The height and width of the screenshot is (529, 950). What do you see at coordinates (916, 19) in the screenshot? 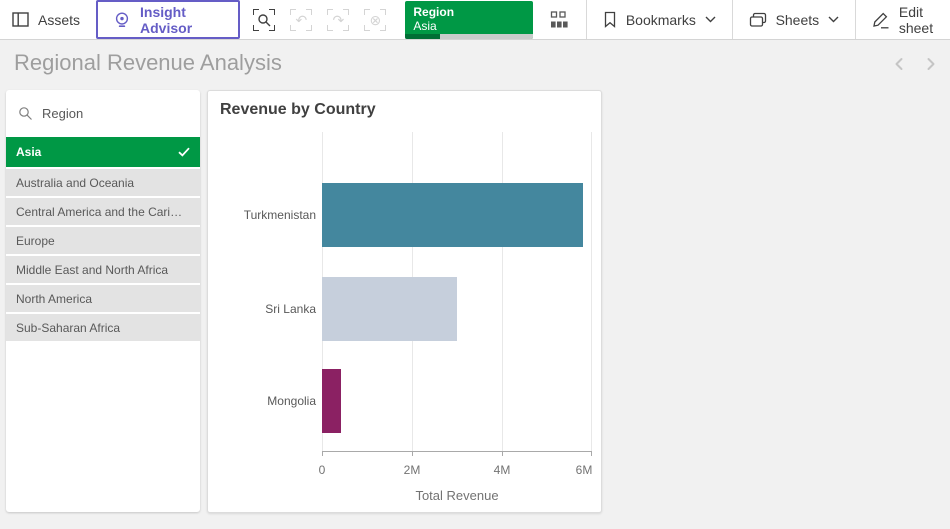
I see `edit-sheet-label: Edit sheet` at bounding box center [916, 19].